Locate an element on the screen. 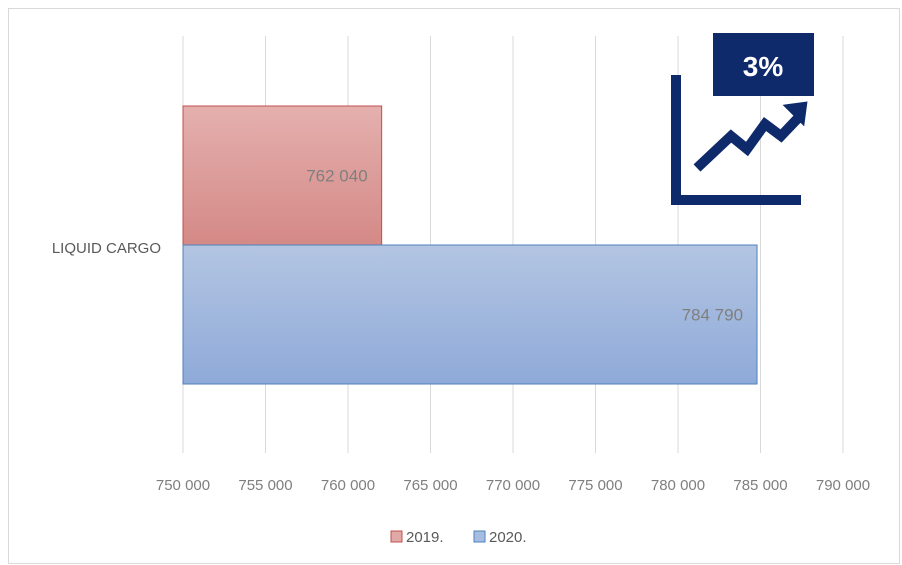 Image resolution: width=902 pixels, height=565 pixels. legend-item-2020: 2020. is located at coordinates (500, 537).